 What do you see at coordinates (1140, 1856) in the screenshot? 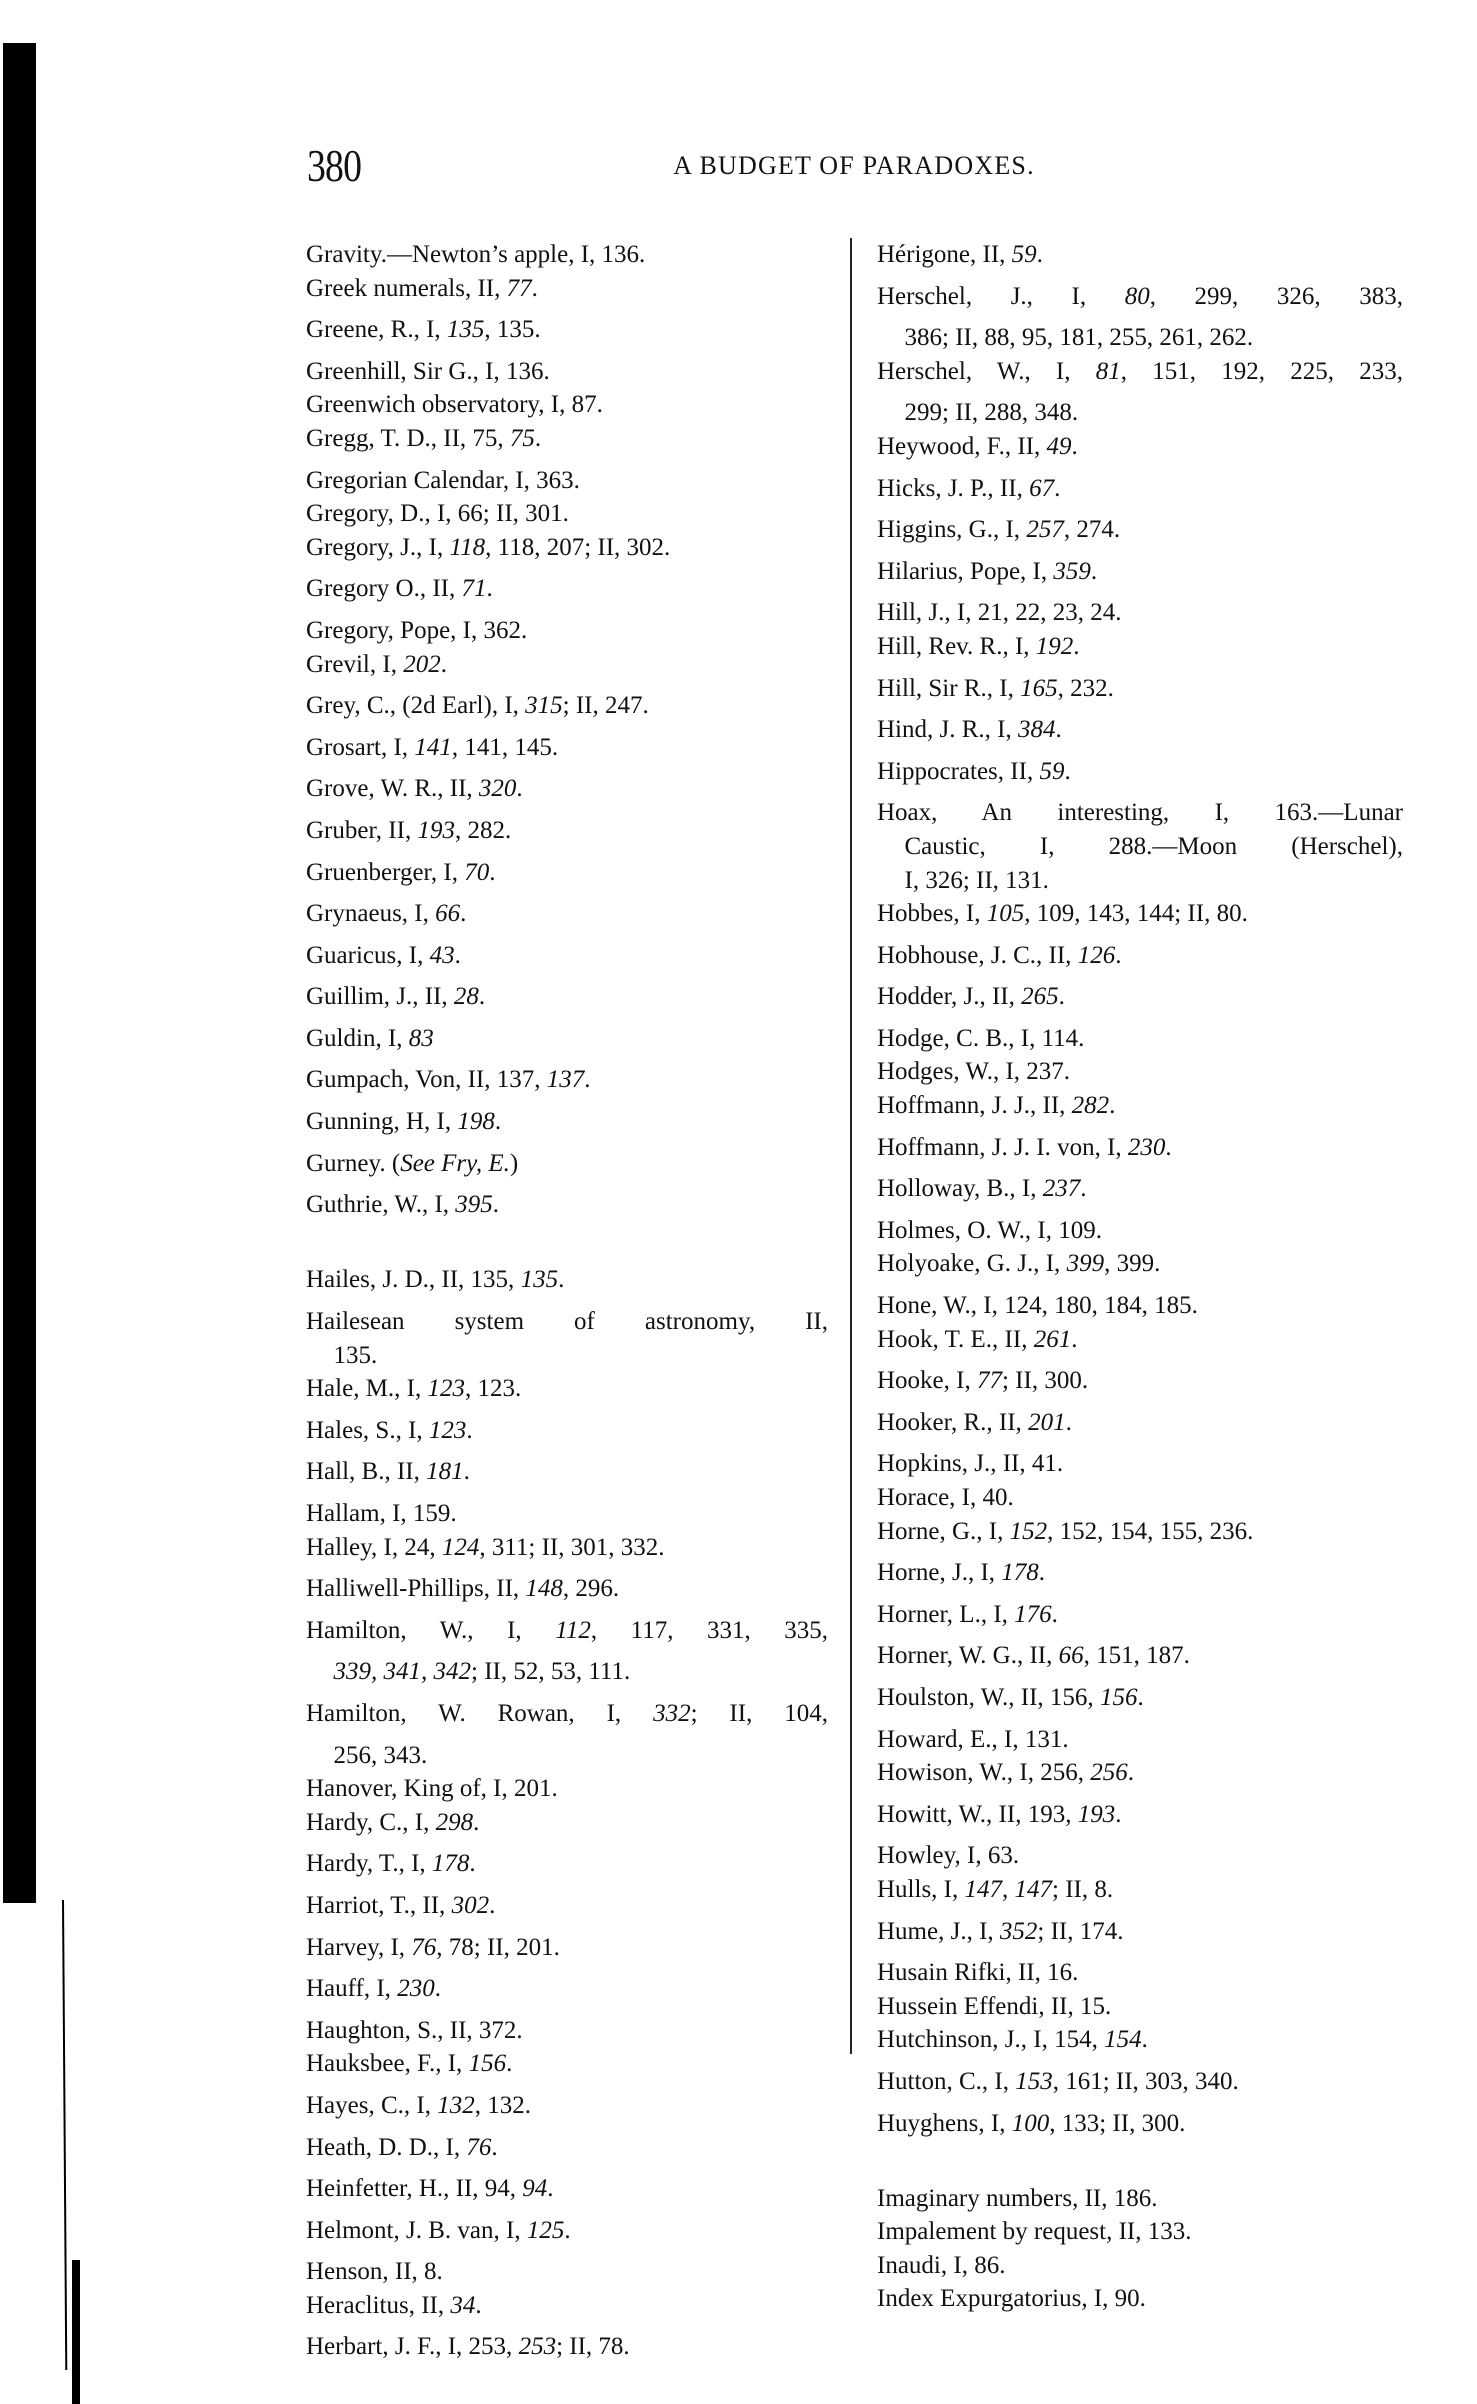
I see `index-entry: Howley, I, 63.` at bounding box center [1140, 1856].